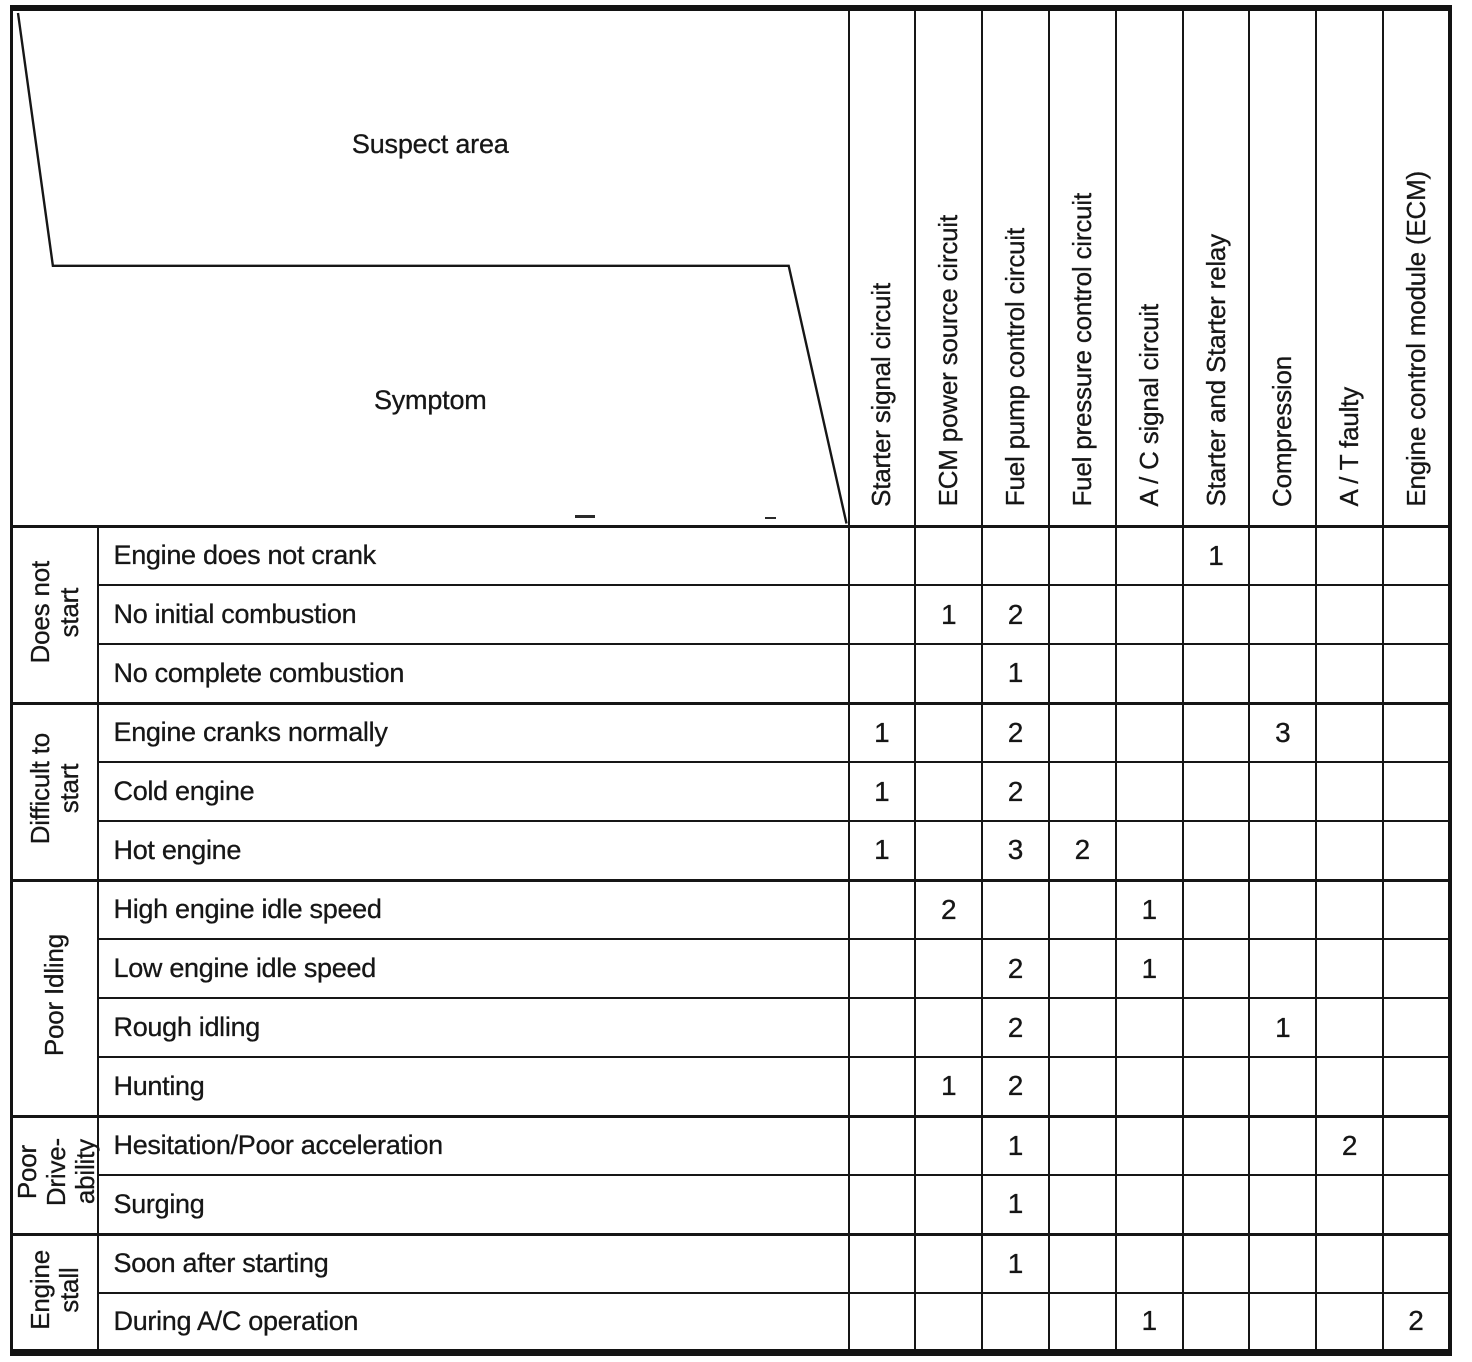  Describe the element at coordinates (731, 1322) in the screenshot. I see `table-row: During A/C operation 1 2` at that location.